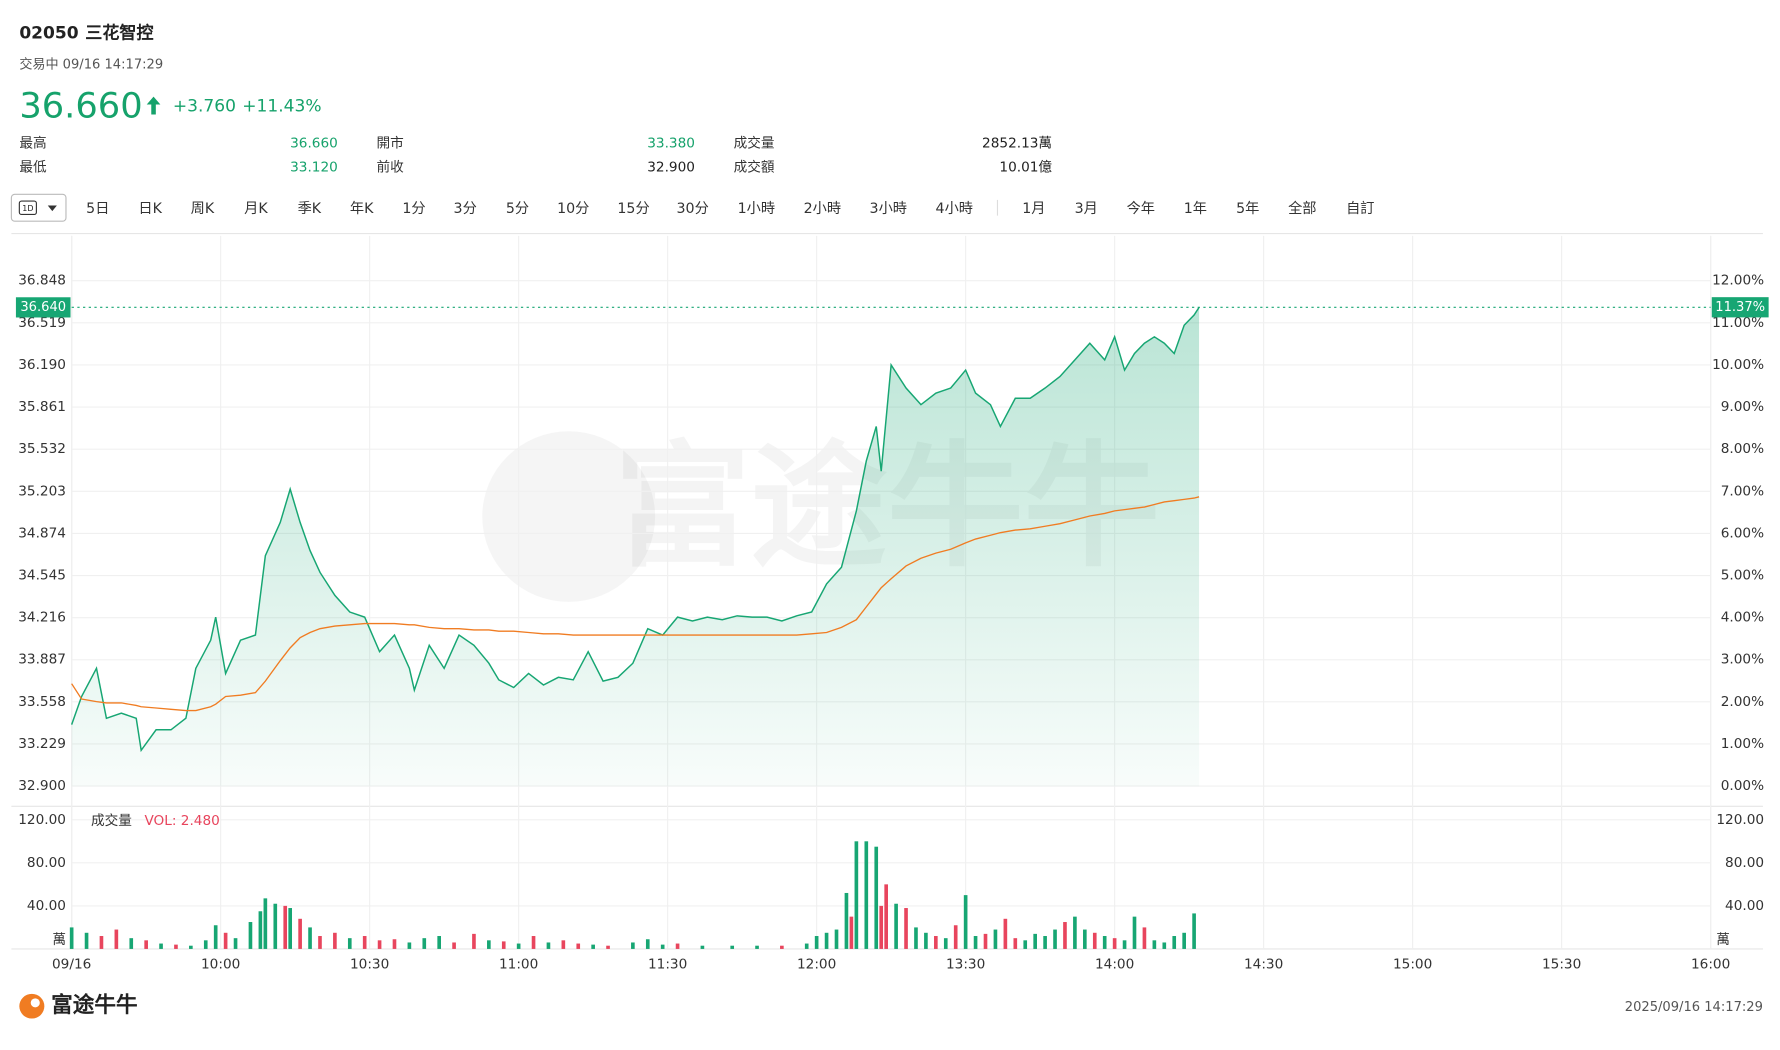 The height and width of the screenshot is (1050, 1780). What do you see at coordinates (1740, 307) in the screenshot?
I see `last-pct-label: 11.37%` at bounding box center [1740, 307].